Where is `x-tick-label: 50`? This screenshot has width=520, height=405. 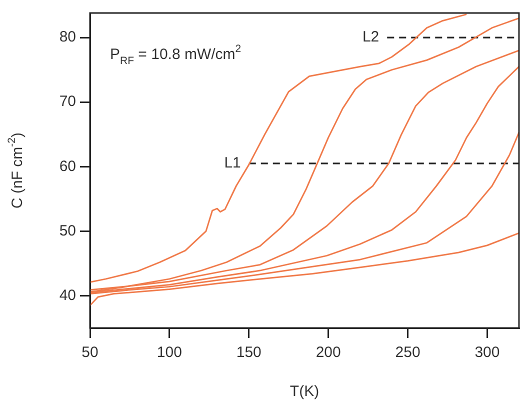
x-tick-label: 50 is located at coordinates (90, 353).